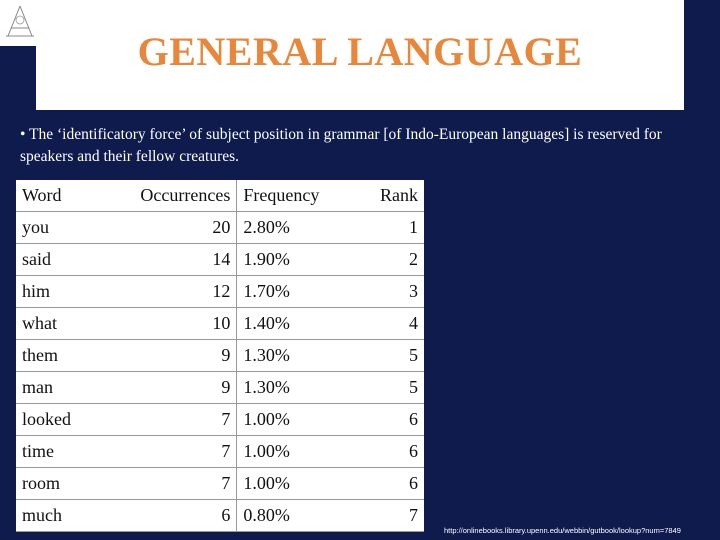  What do you see at coordinates (57, 323) in the screenshot?
I see `table-cell: what` at bounding box center [57, 323].